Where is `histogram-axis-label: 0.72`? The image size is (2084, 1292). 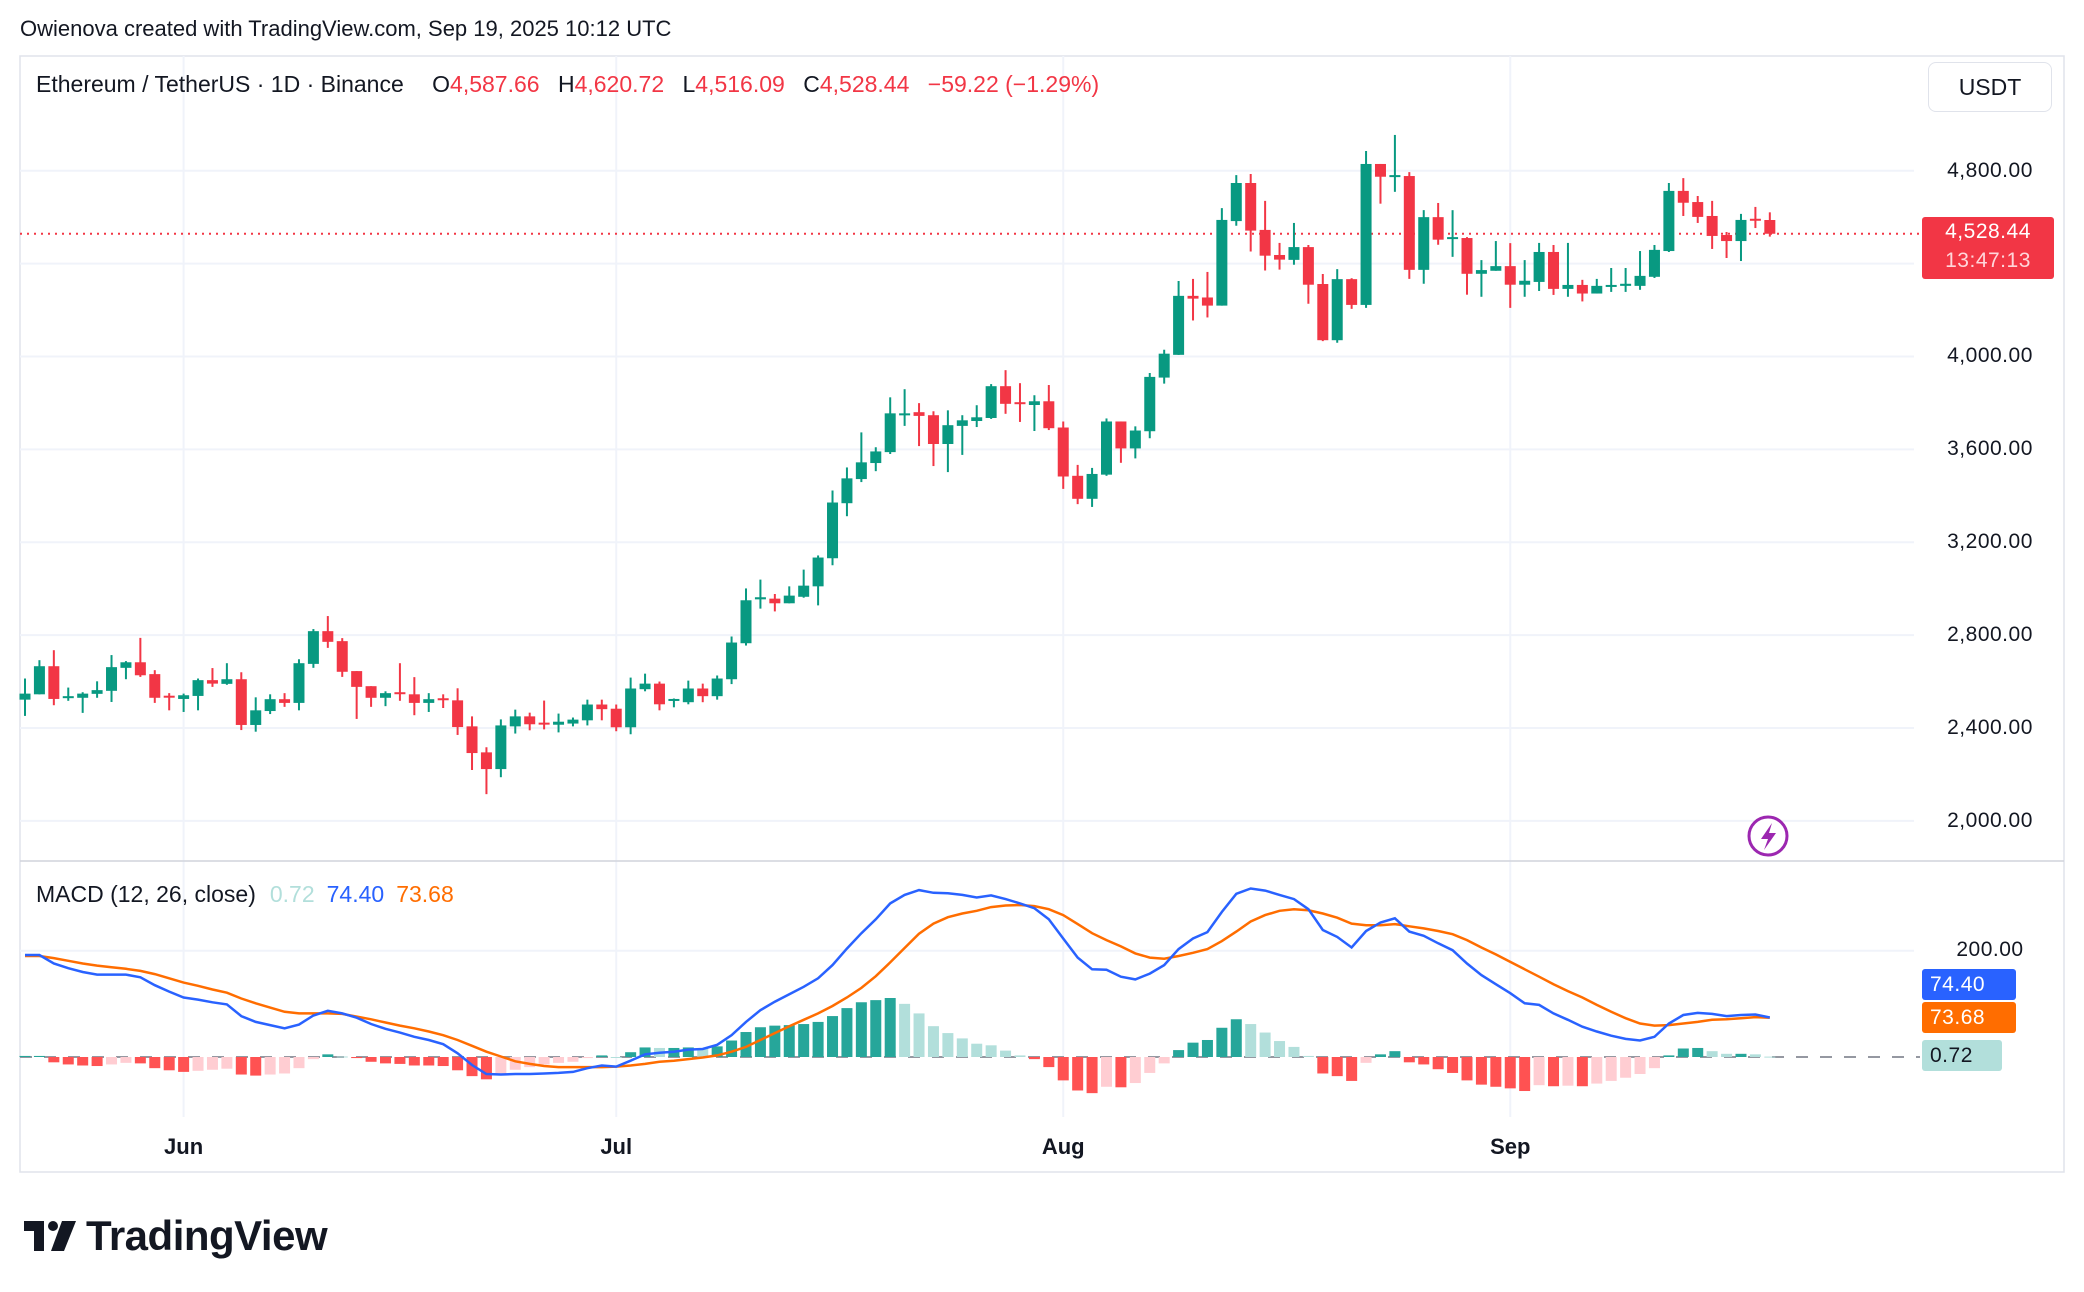 histogram-axis-label: 0.72 is located at coordinates (1962, 1055).